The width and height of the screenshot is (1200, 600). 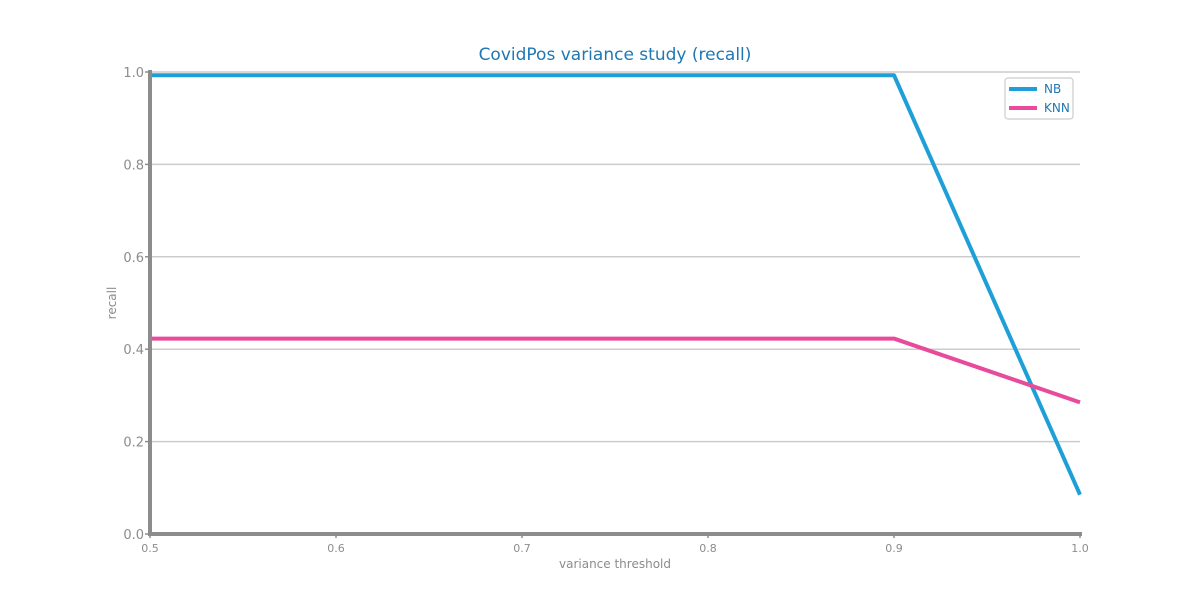 I want to click on x-ticks: 0.5 0.6 0.7 0.8 0.9 1.0, so click(x=615, y=544).